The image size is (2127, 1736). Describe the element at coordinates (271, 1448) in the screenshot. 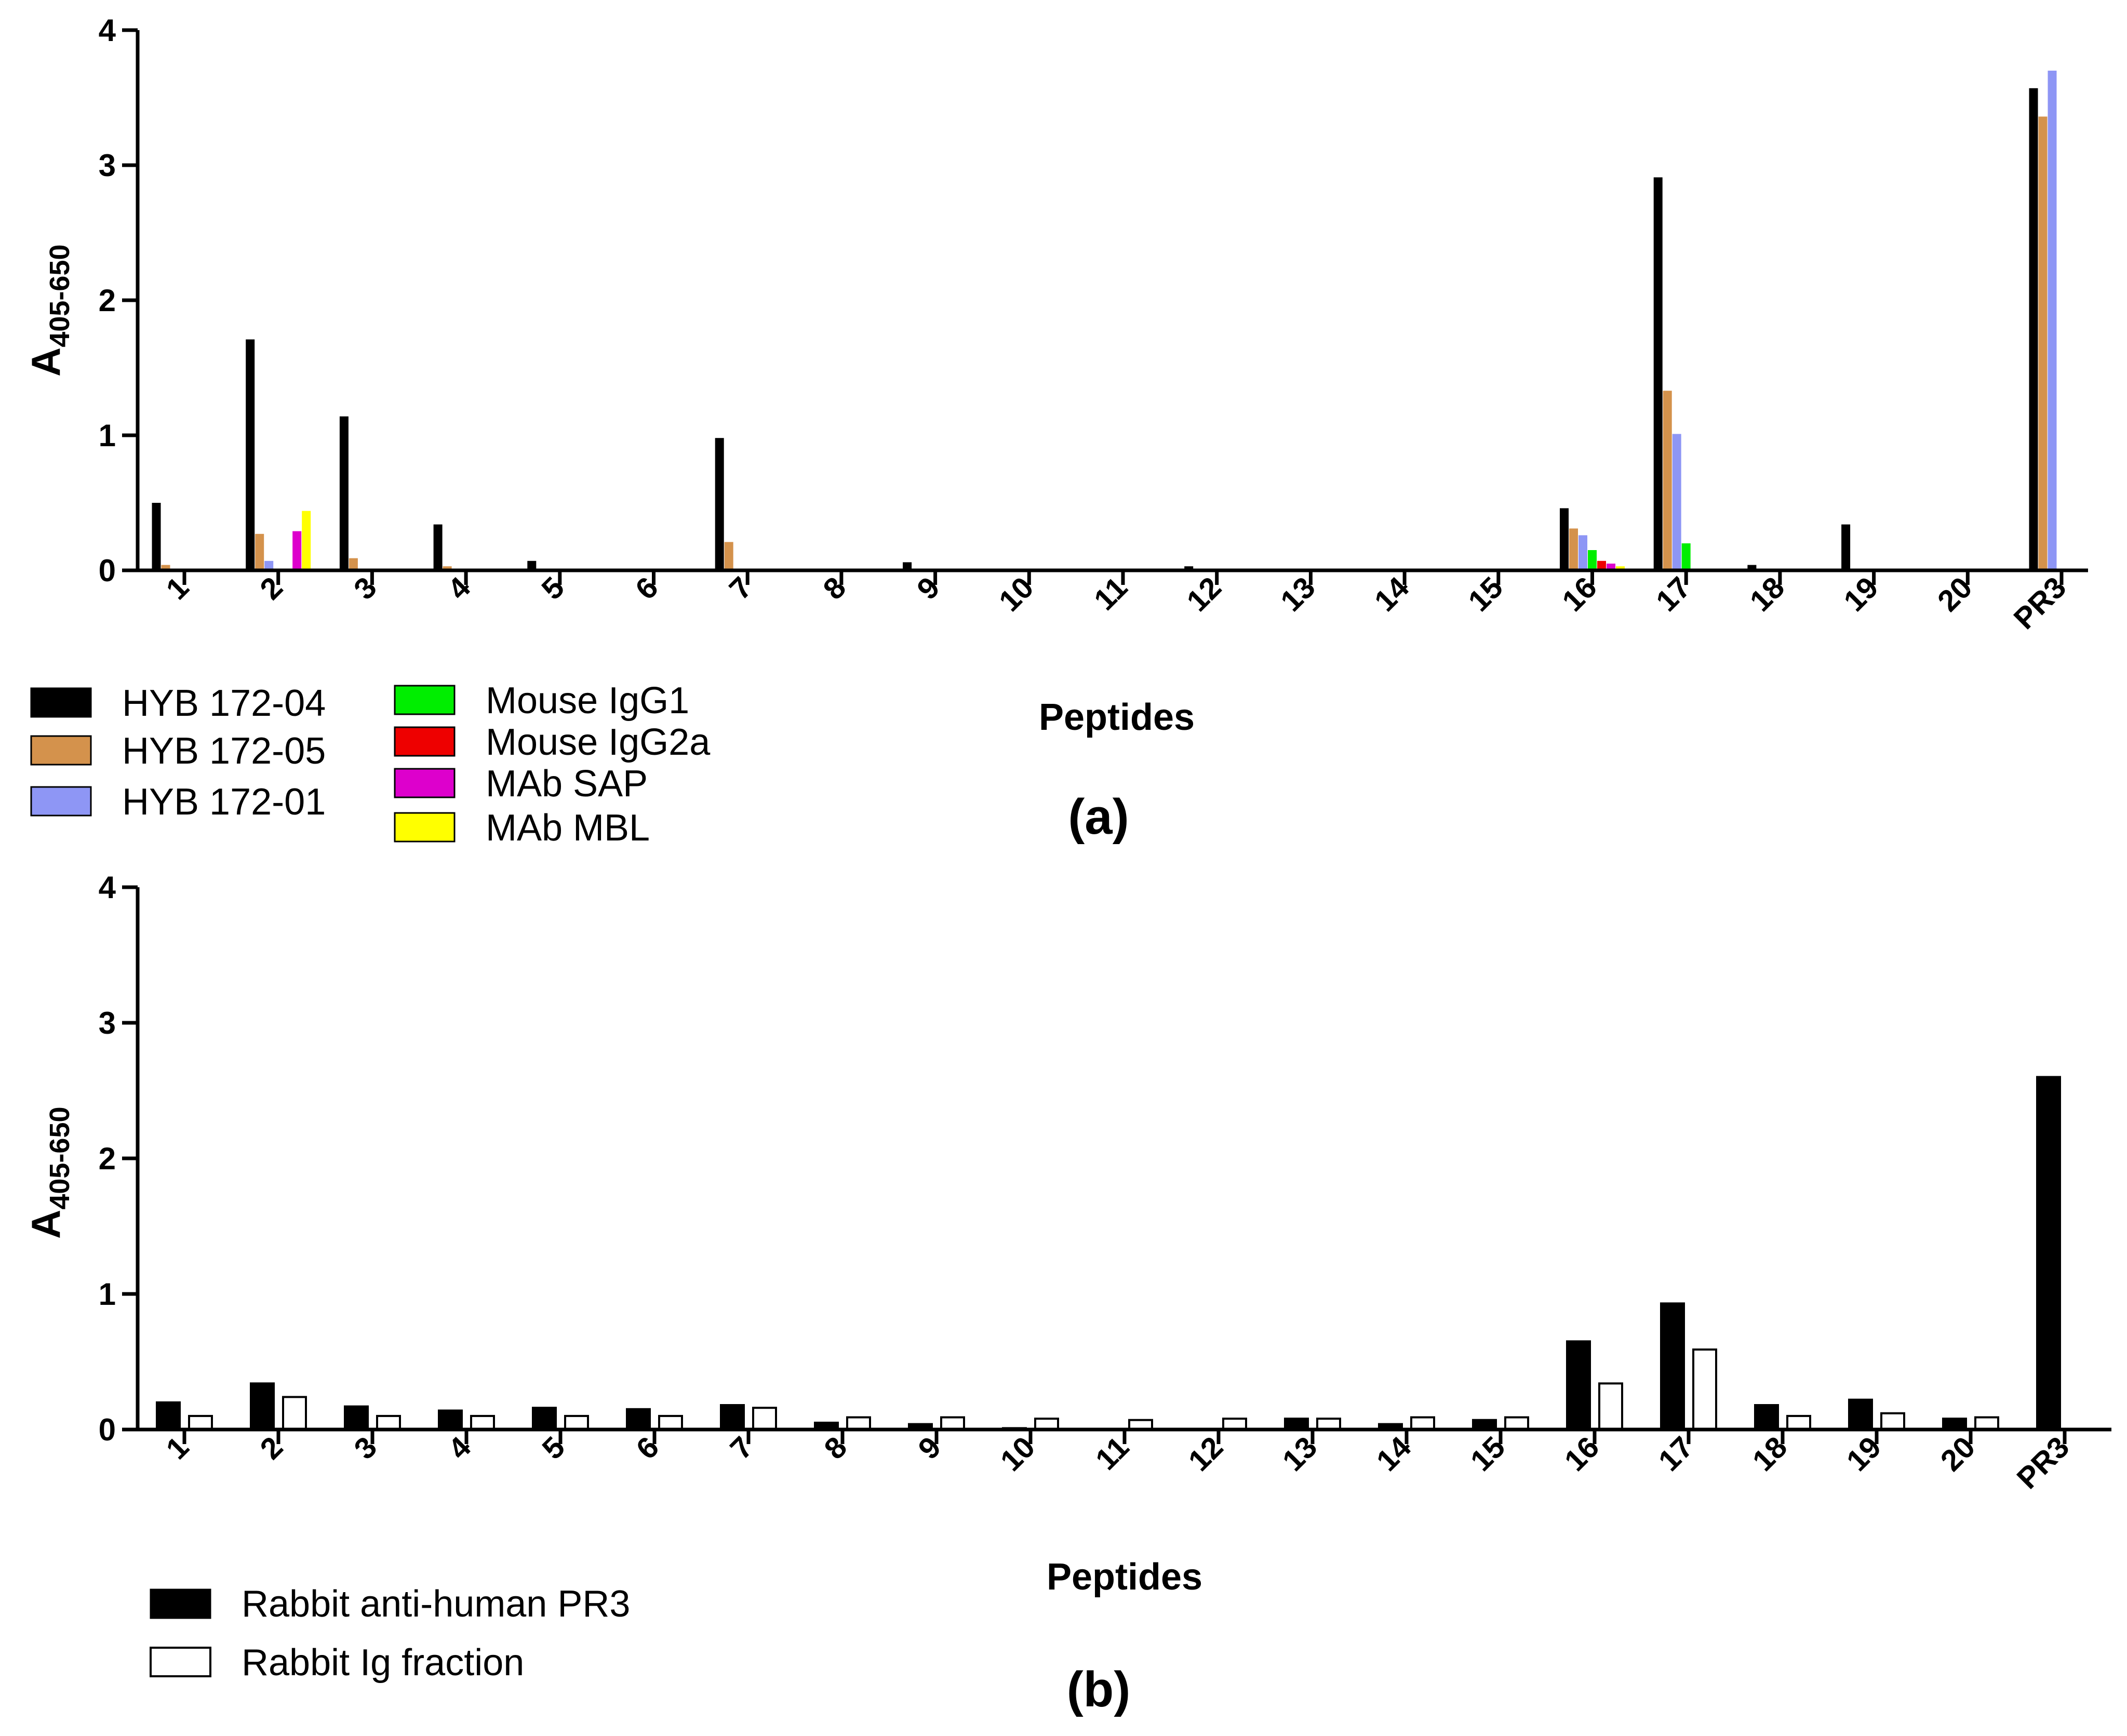

I see `x-tick-label-2: 2` at that location.